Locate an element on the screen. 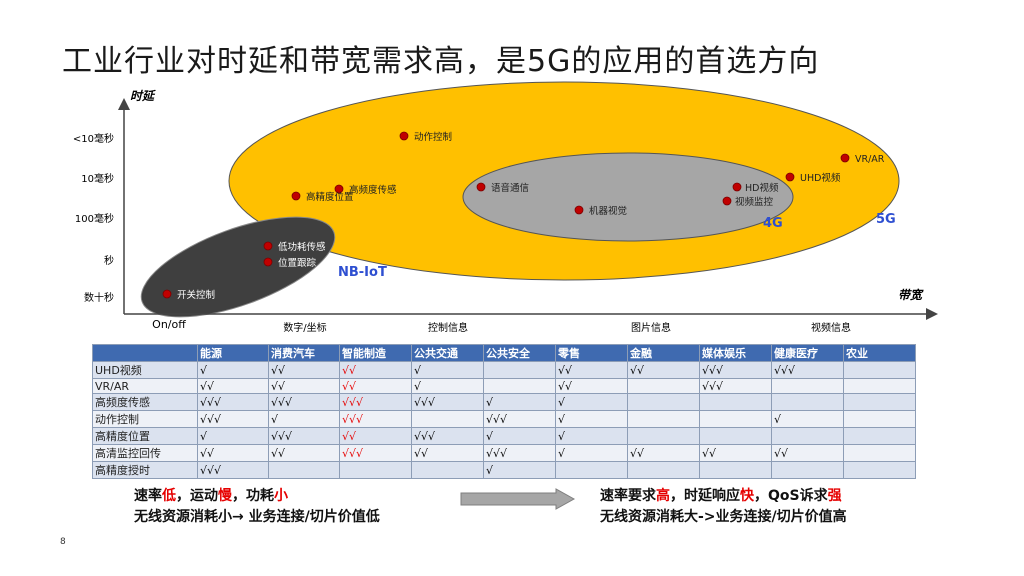 This screenshot has height=576, width=1024. x-tick-label: 数字/坐标 is located at coordinates (304, 327).